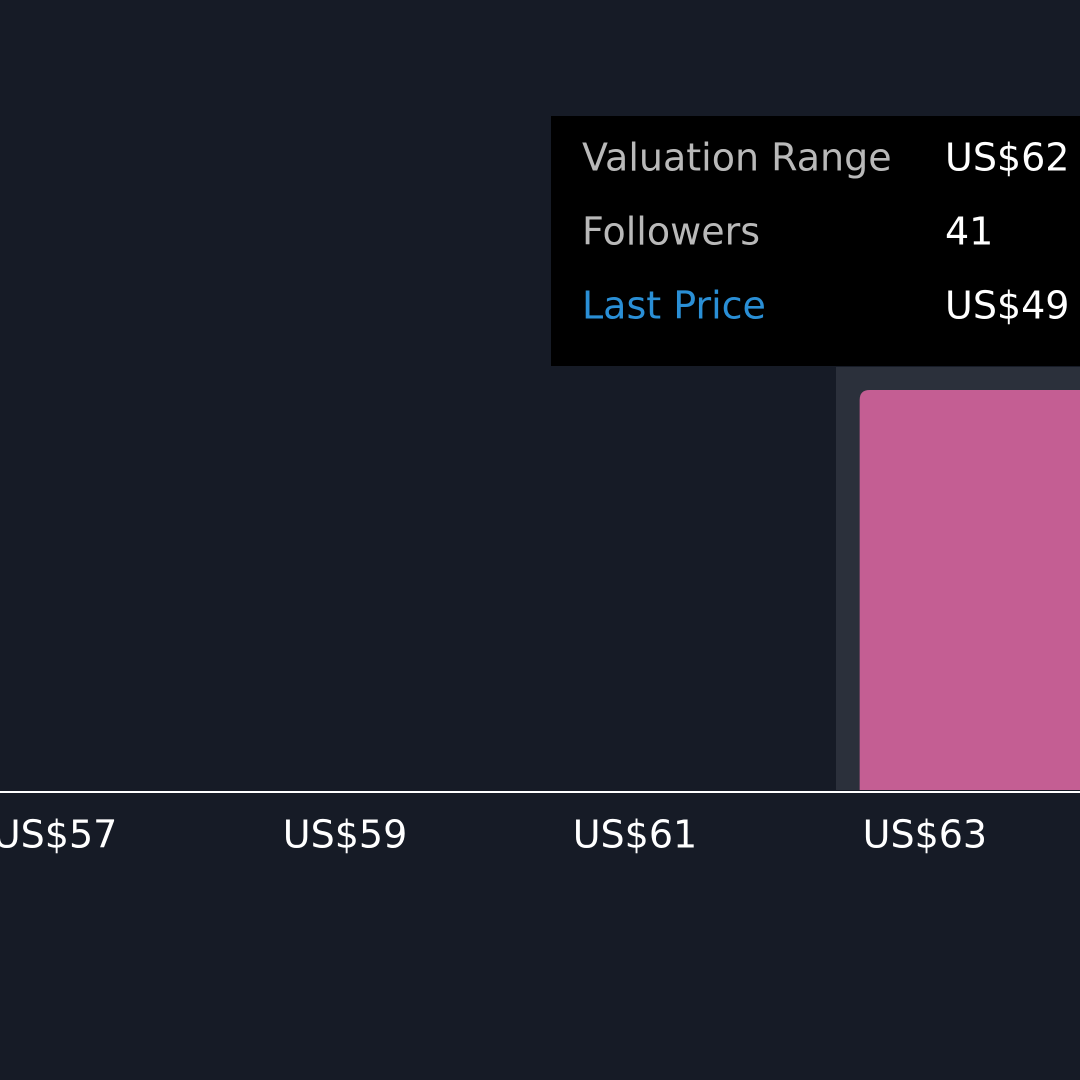 The height and width of the screenshot is (1080, 1080). I want to click on bar, so click(969, 590).